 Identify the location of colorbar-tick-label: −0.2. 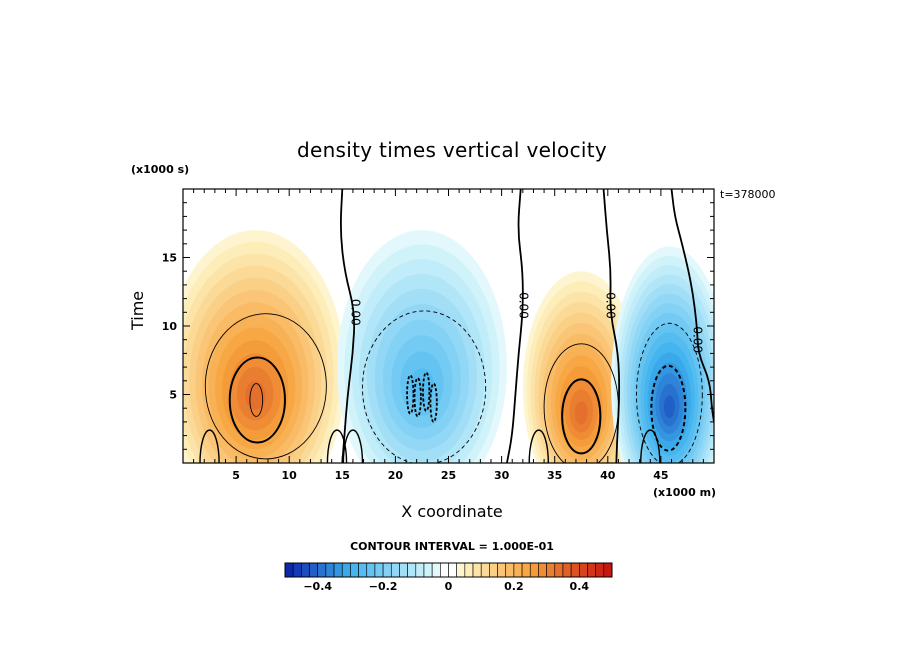
(383, 586).